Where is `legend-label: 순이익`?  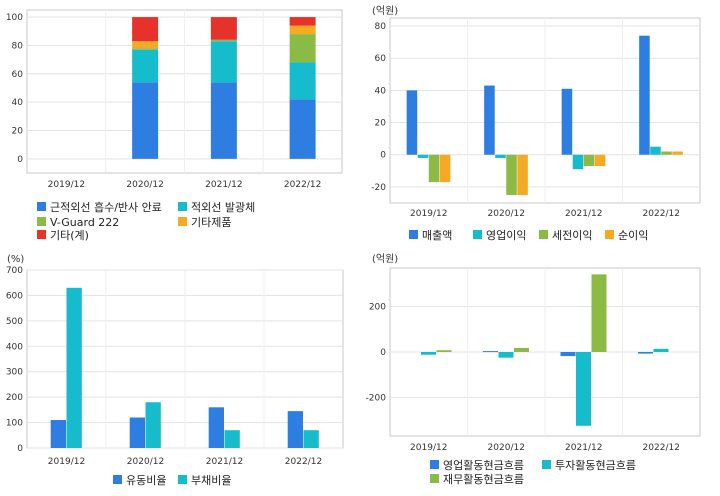 legend-label: 순이익 is located at coordinates (633, 235).